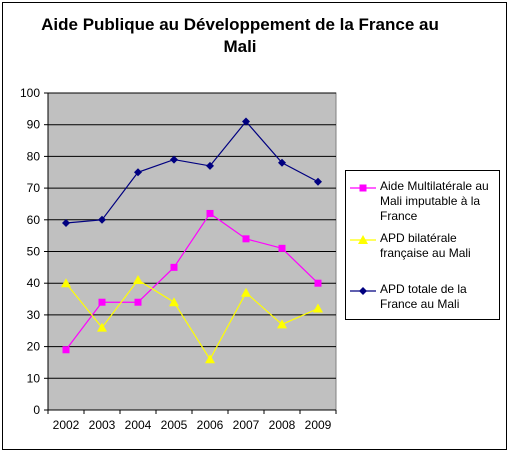 This screenshot has width=511, height=454. What do you see at coordinates (34, 283) in the screenshot?
I see `y-tick-label-40: 40` at bounding box center [34, 283].